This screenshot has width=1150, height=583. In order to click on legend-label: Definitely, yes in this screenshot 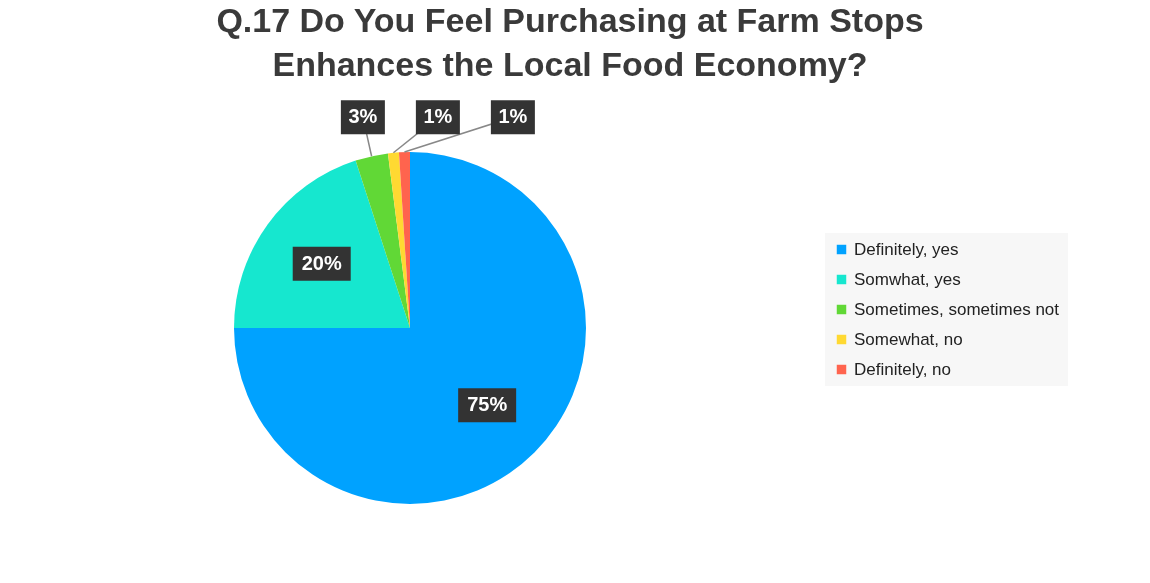, I will do `click(906, 249)`.